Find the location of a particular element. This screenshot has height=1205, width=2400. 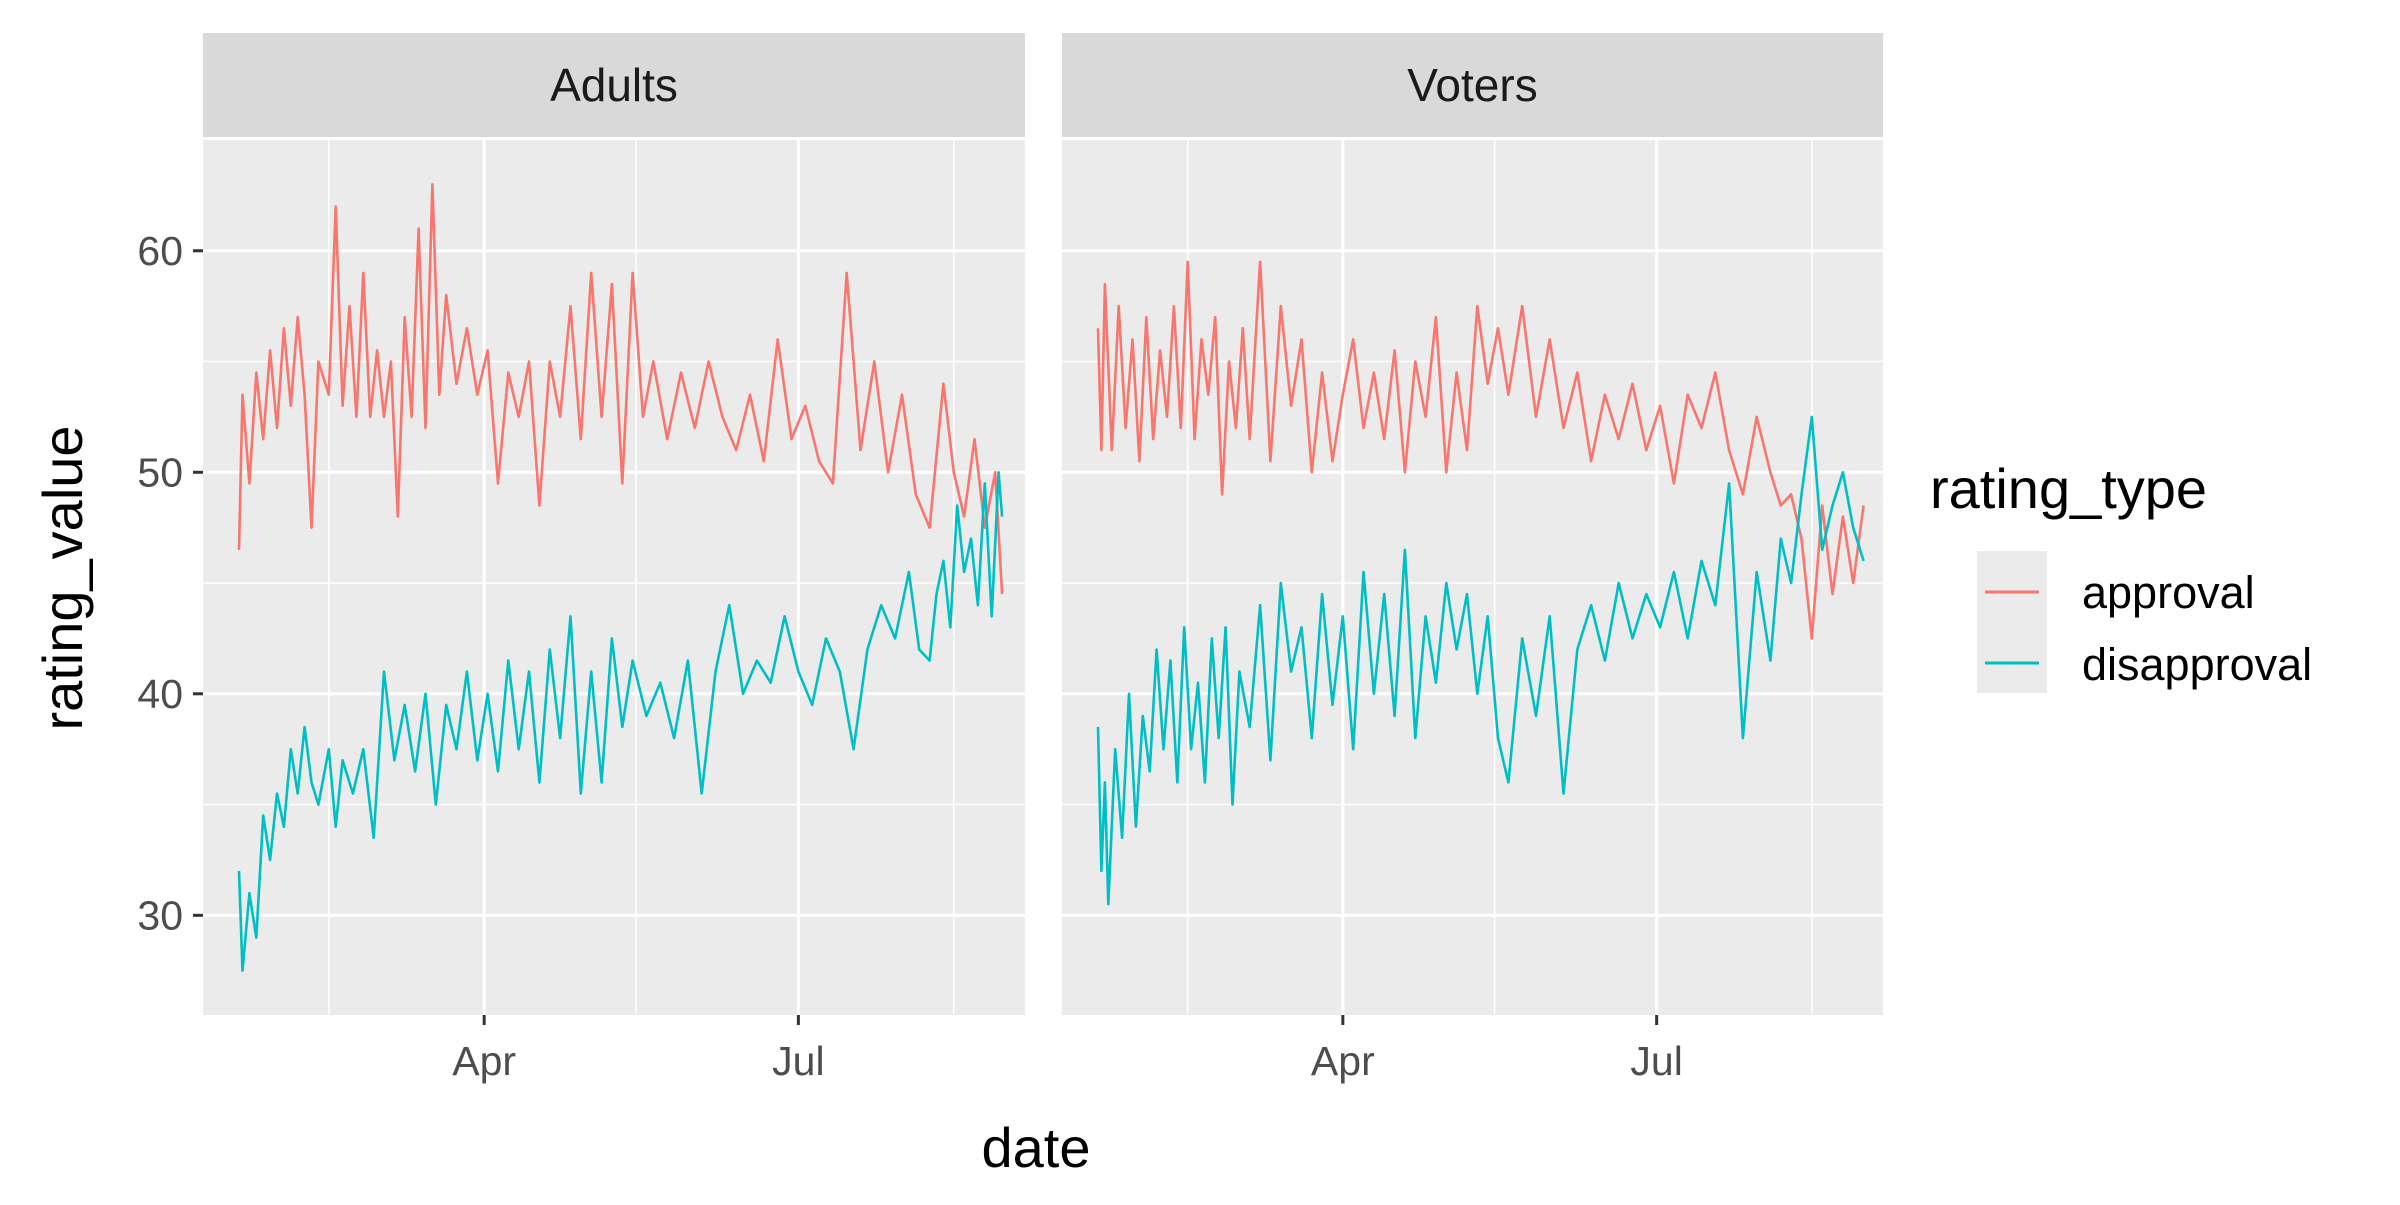

y-tick-label: 40 is located at coordinates (160, 694).